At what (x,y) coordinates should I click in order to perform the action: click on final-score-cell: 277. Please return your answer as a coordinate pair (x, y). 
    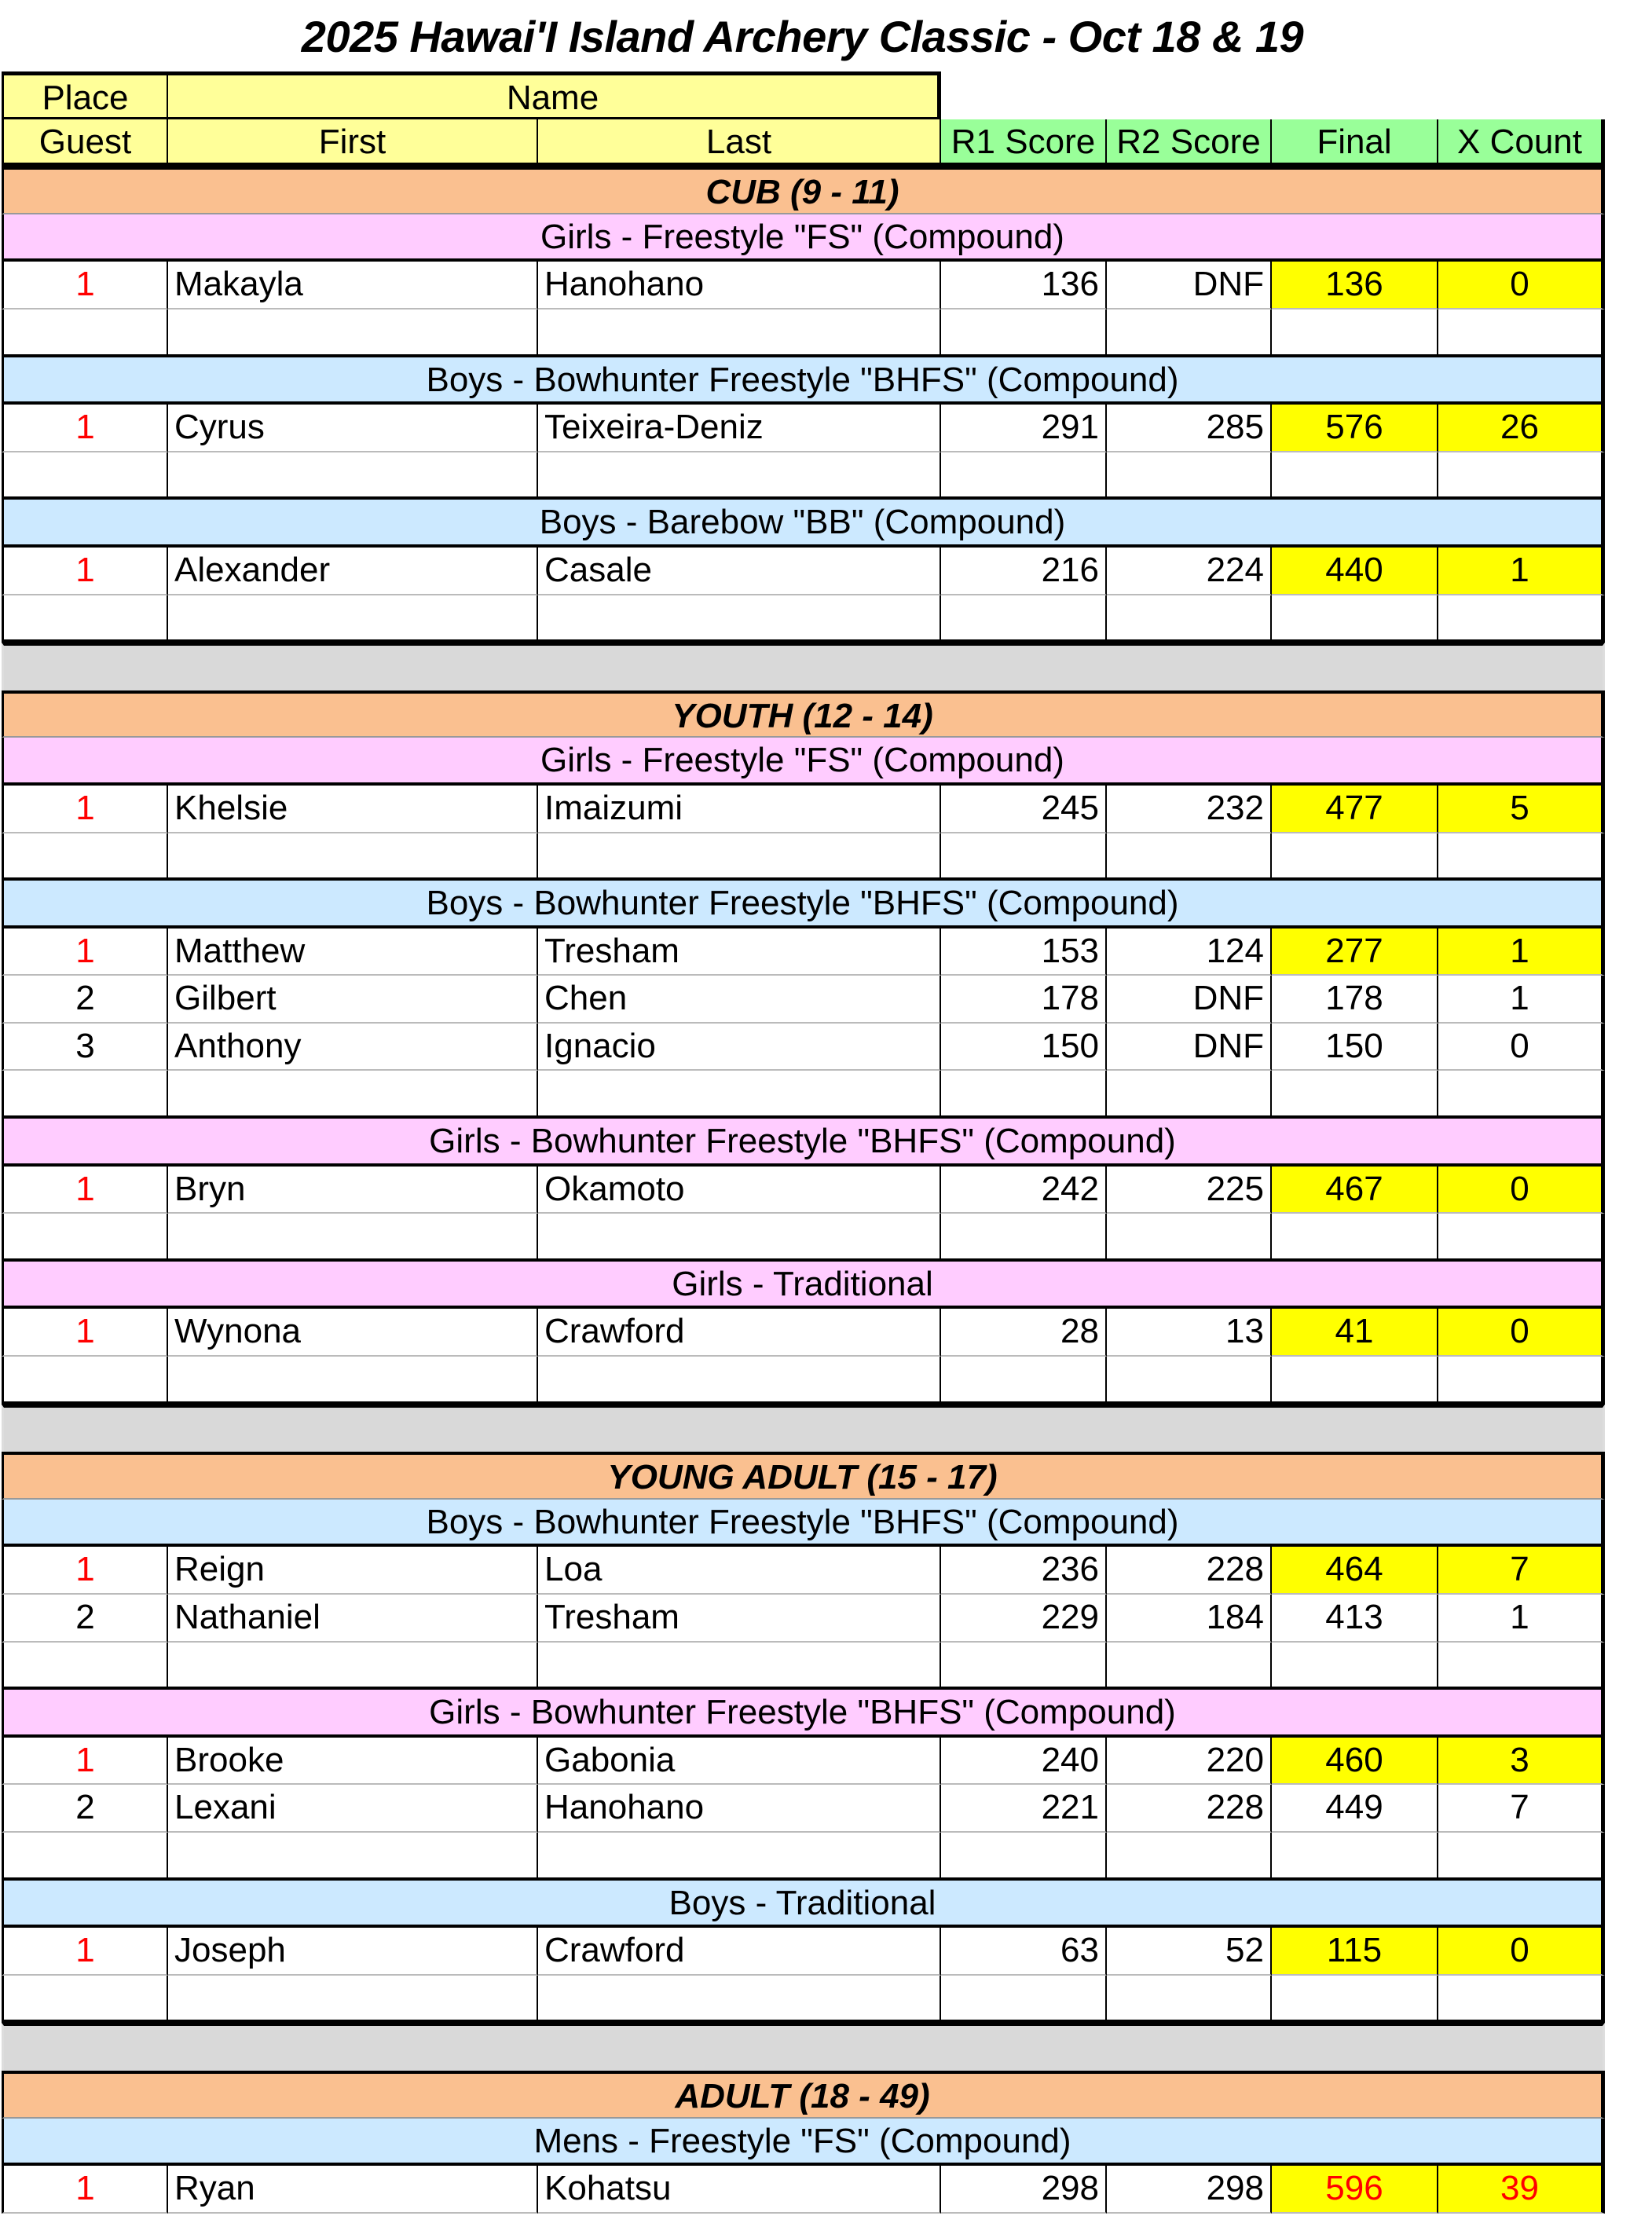
    Looking at the image, I should click on (1355, 952).